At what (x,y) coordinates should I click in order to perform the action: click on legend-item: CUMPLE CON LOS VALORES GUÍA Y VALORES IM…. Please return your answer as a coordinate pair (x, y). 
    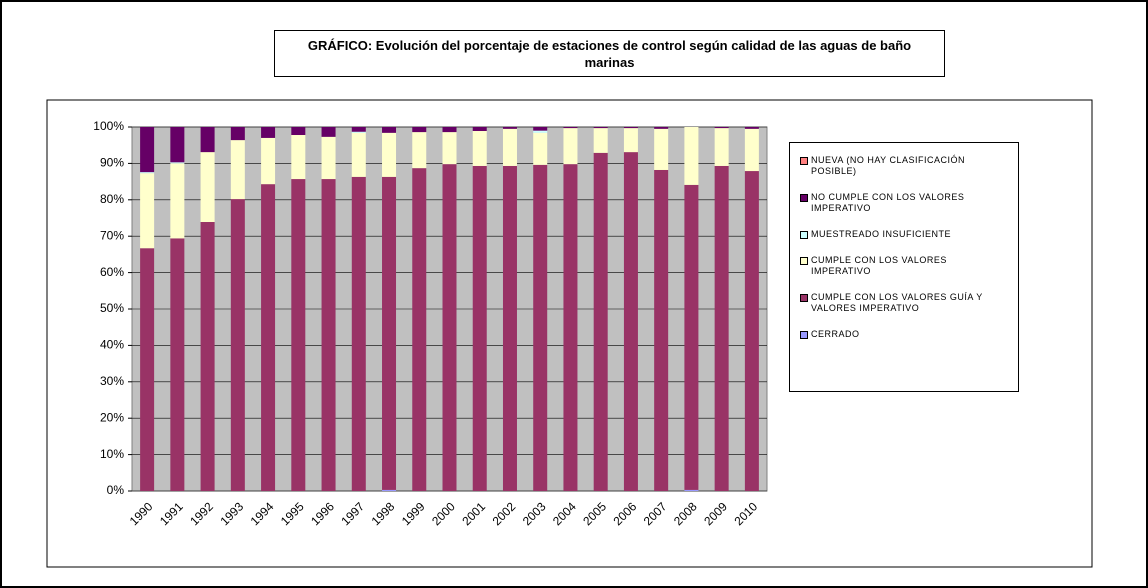
    Looking at the image, I should click on (895, 303).